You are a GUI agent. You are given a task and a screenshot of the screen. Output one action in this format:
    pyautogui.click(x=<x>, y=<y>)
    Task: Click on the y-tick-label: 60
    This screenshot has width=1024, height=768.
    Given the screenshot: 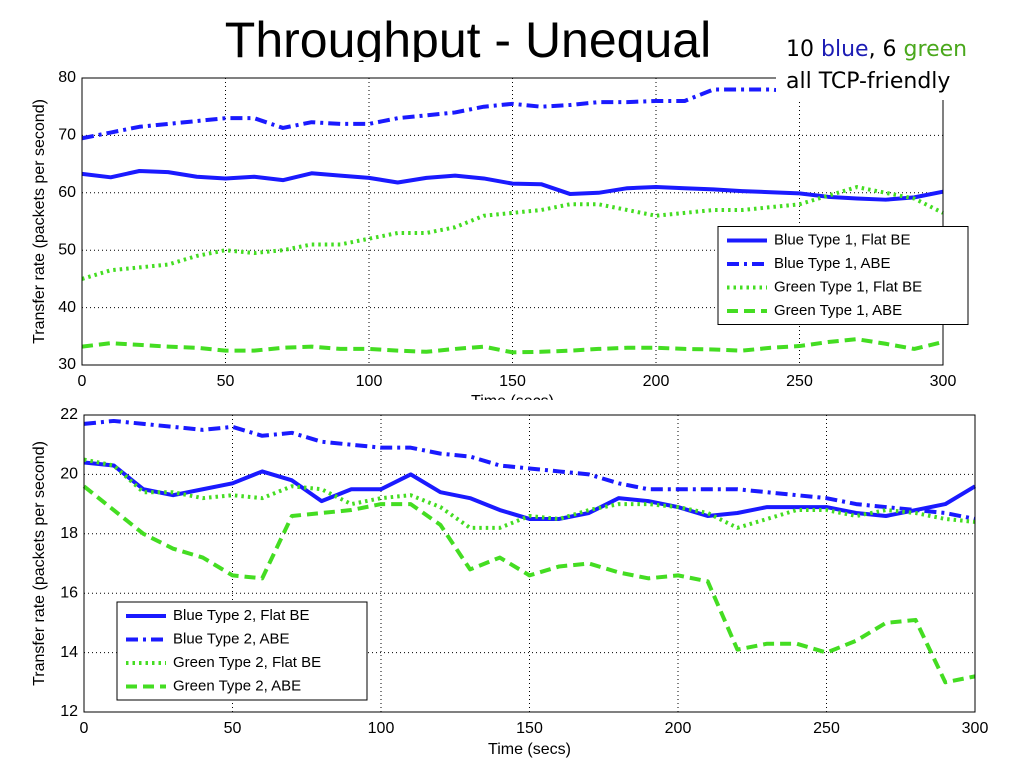 What is the action you would take?
    pyautogui.click(x=67, y=192)
    